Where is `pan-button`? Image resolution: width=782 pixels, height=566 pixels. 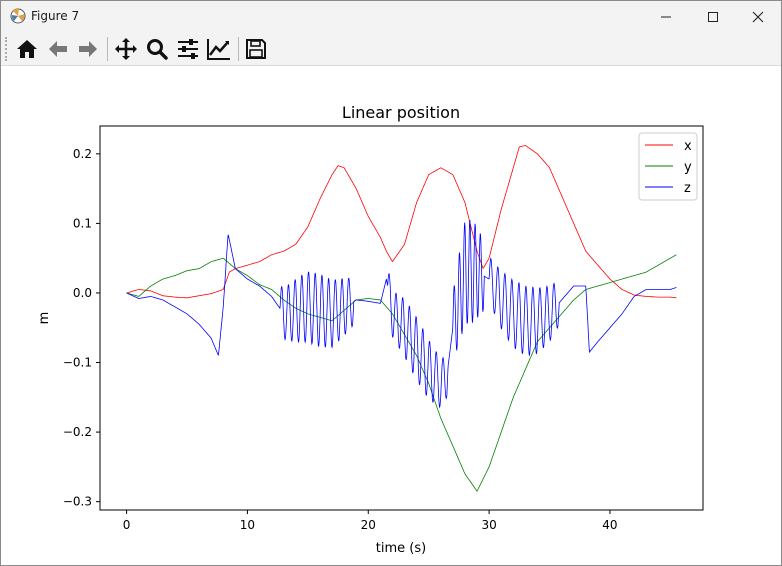 pan-button is located at coordinates (126, 49).